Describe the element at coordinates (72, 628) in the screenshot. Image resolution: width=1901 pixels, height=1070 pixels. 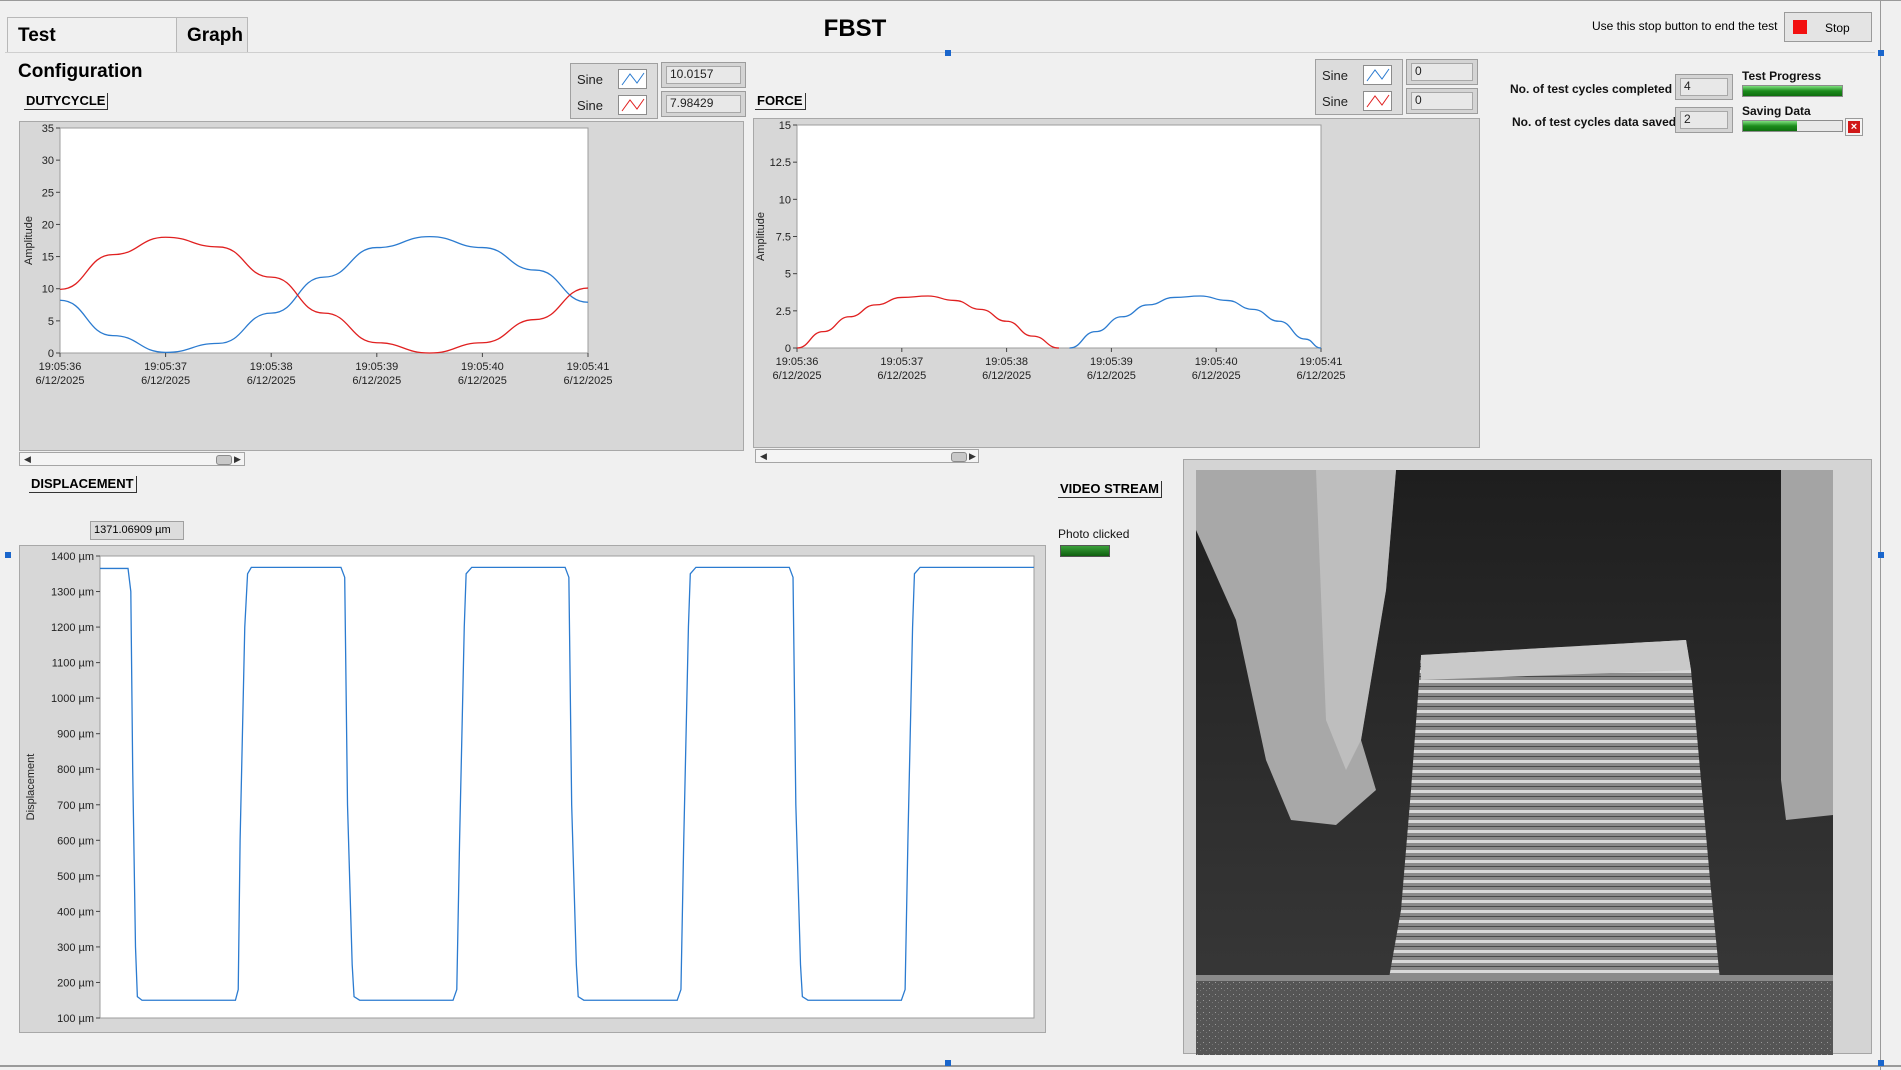
I see `y-tick-label: 1200 µm` at that location.